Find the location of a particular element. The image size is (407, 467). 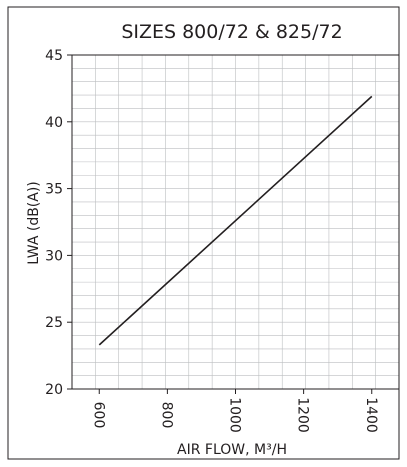

x-tick-labels: 600 800 1000 1200 1400 is located at coordinates (234, 411).